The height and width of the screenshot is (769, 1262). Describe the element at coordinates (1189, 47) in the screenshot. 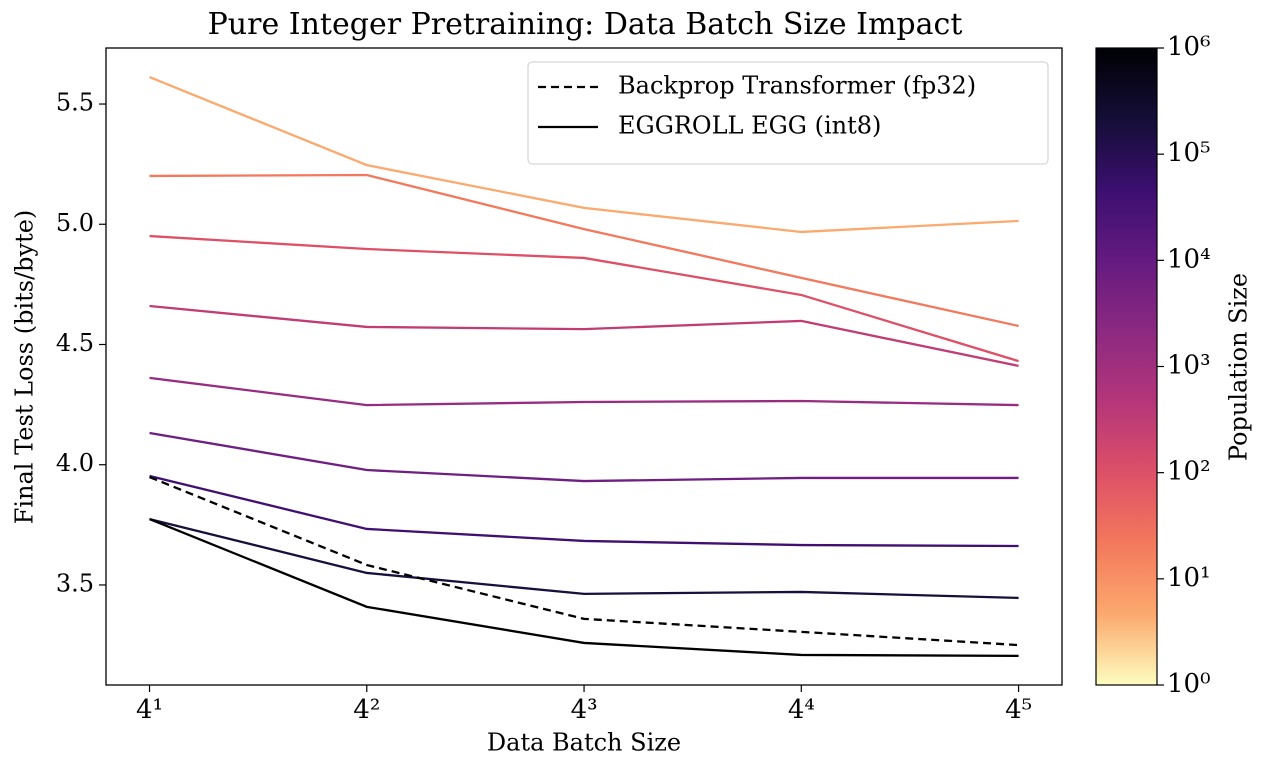

I see `colorbar-tick-label: 10⁶` at that location.